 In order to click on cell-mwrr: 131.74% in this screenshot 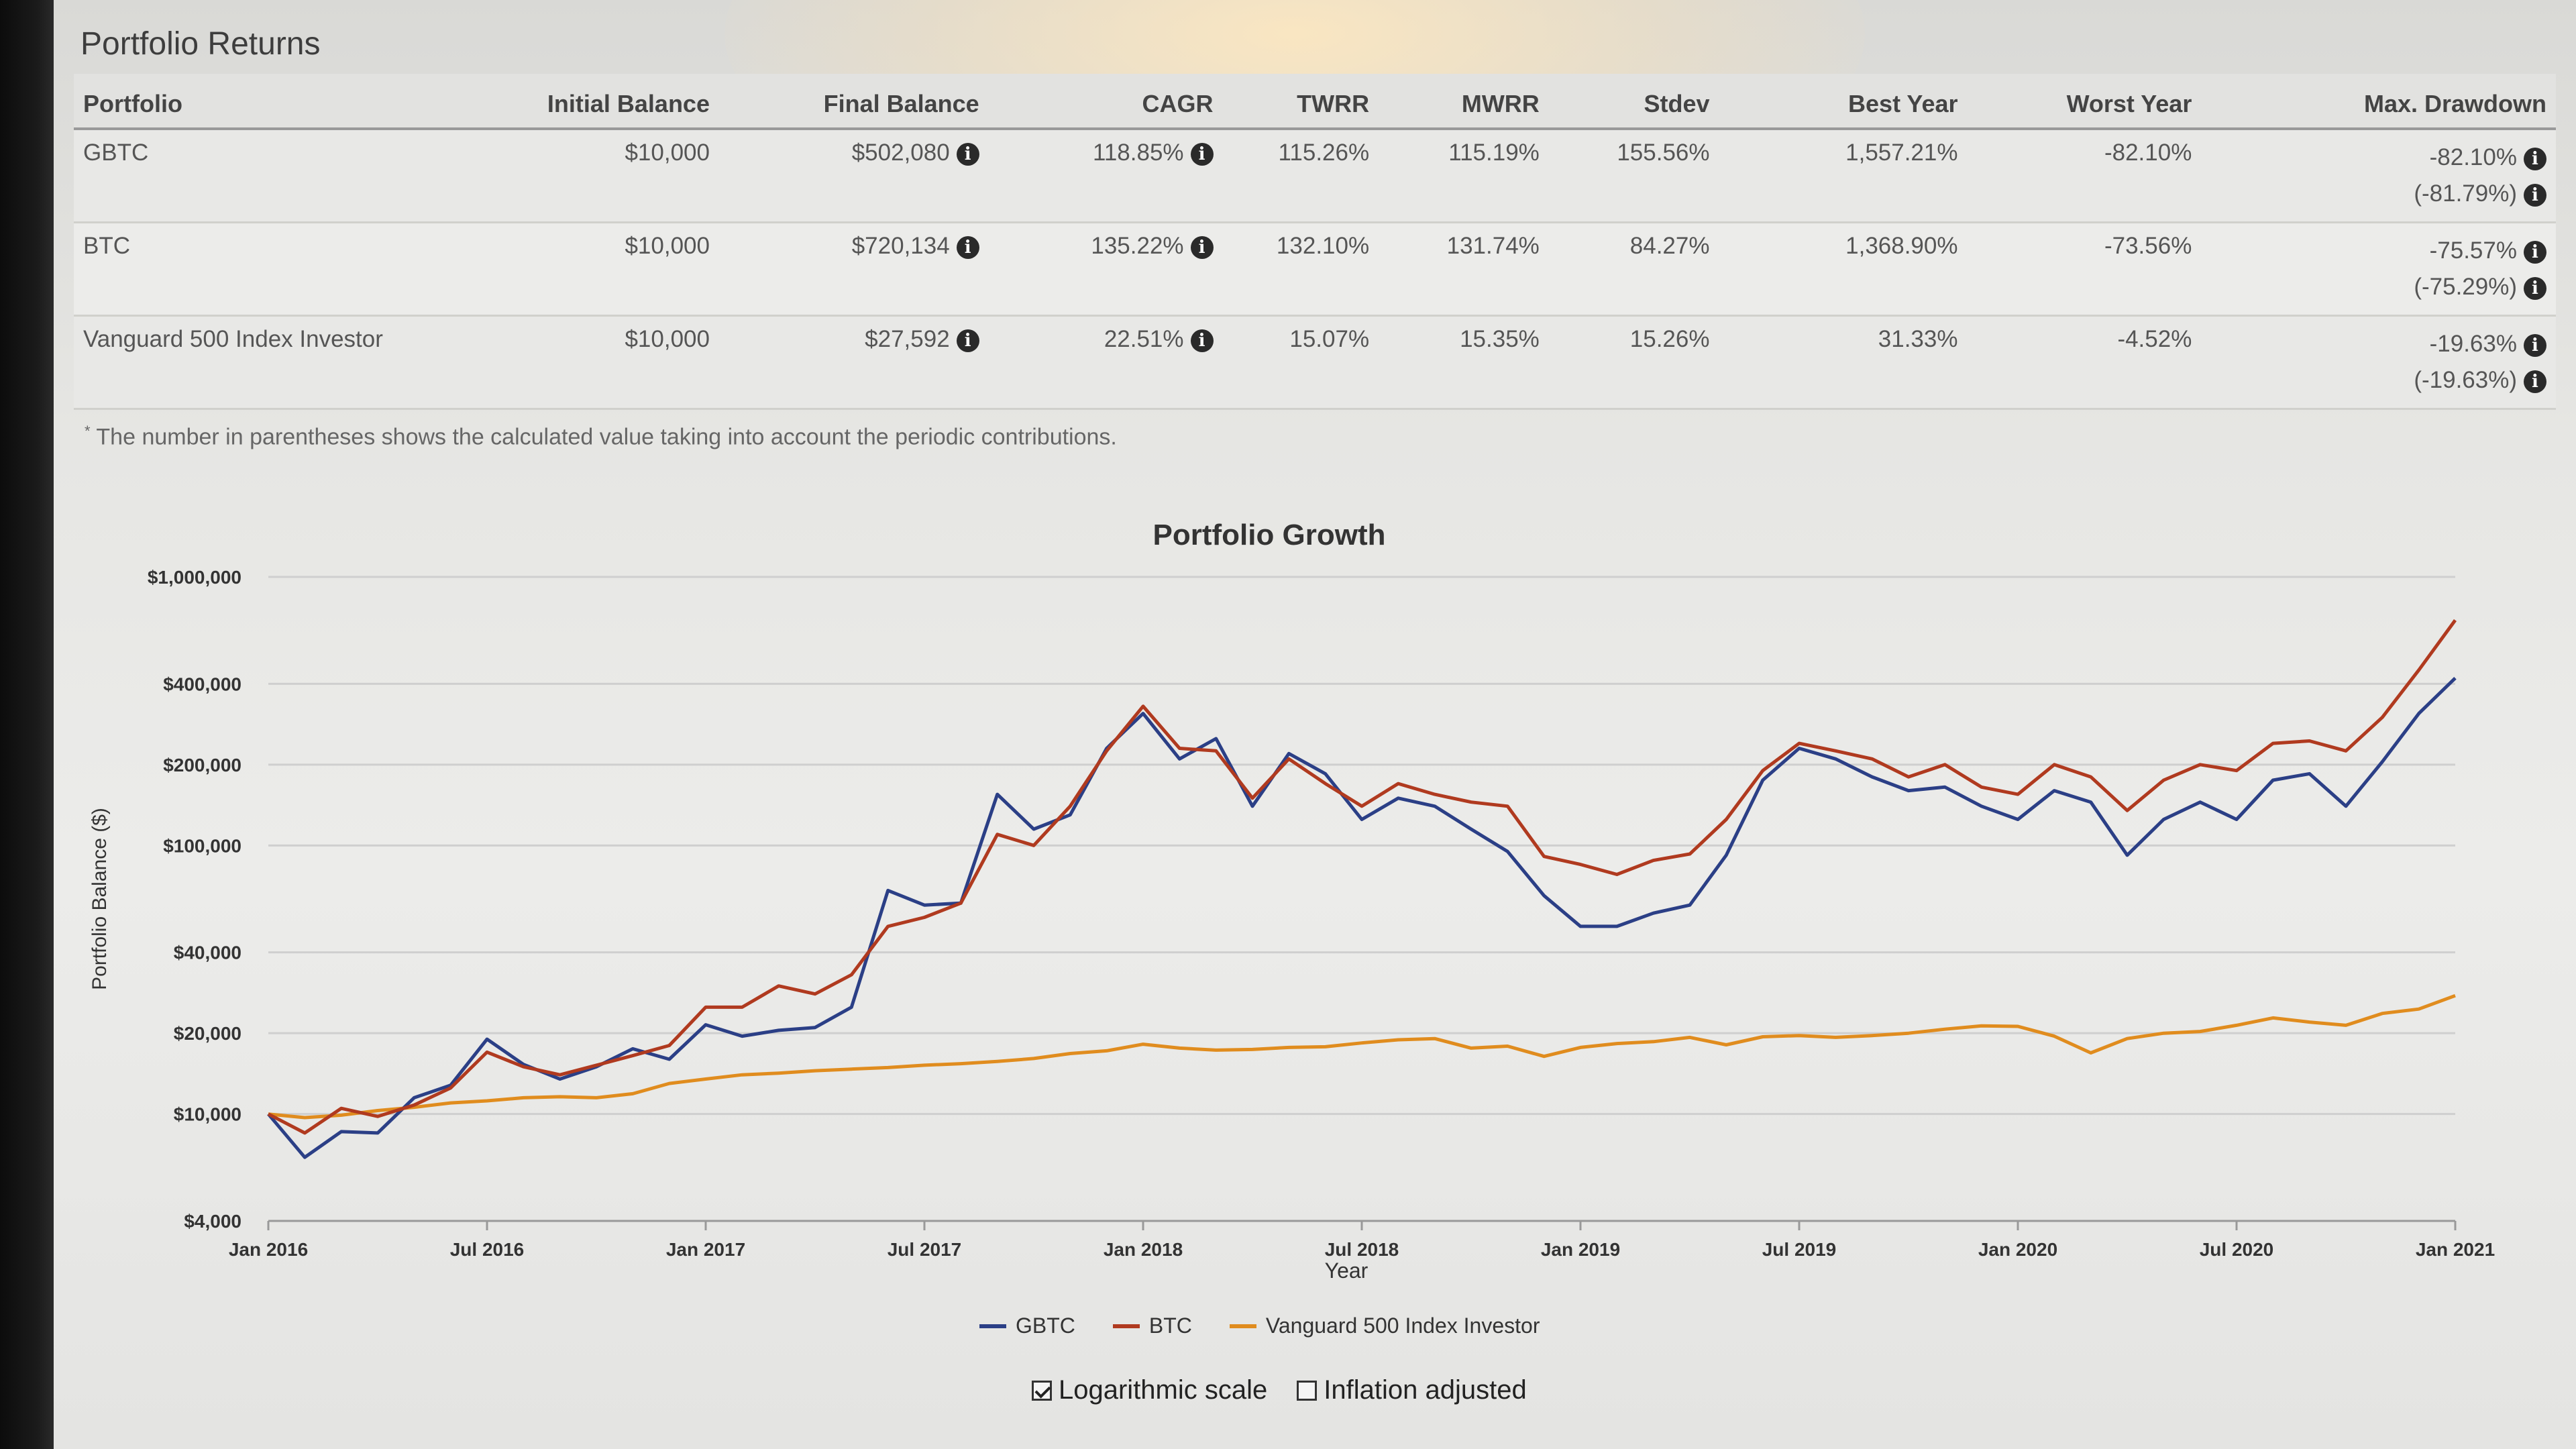, I will do `click(1464, 269)`.